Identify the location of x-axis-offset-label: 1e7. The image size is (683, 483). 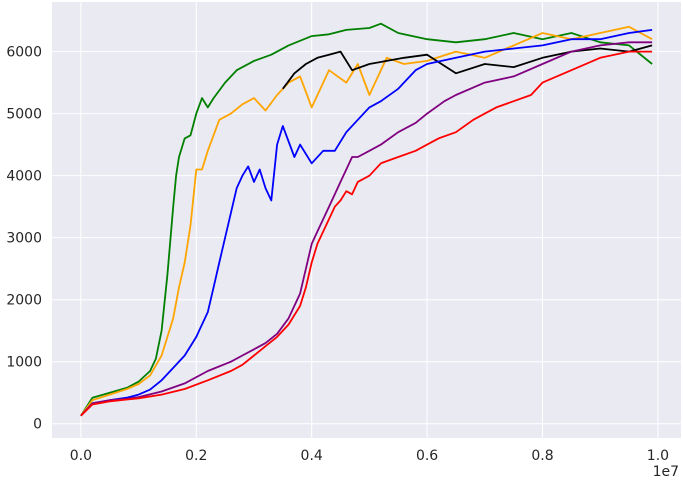
(666, 472).